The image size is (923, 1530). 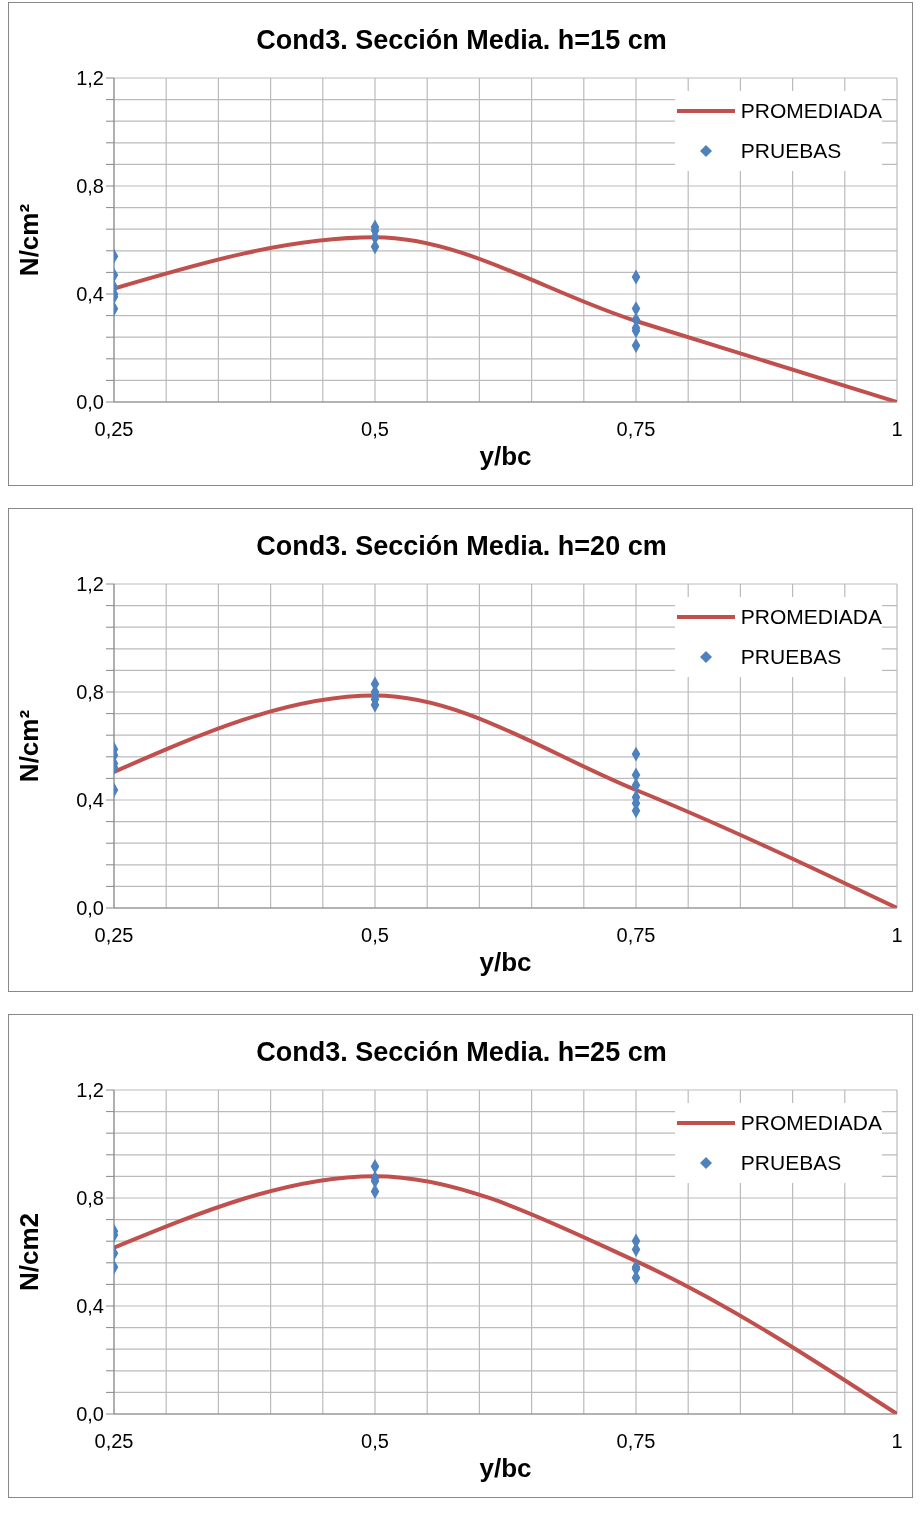 What do you see at coordinates (461, 1052) in the screenshot?
I see `chart-title: Cond3. Sección Media. h=25 cm` at bounding box center [461, 1052].